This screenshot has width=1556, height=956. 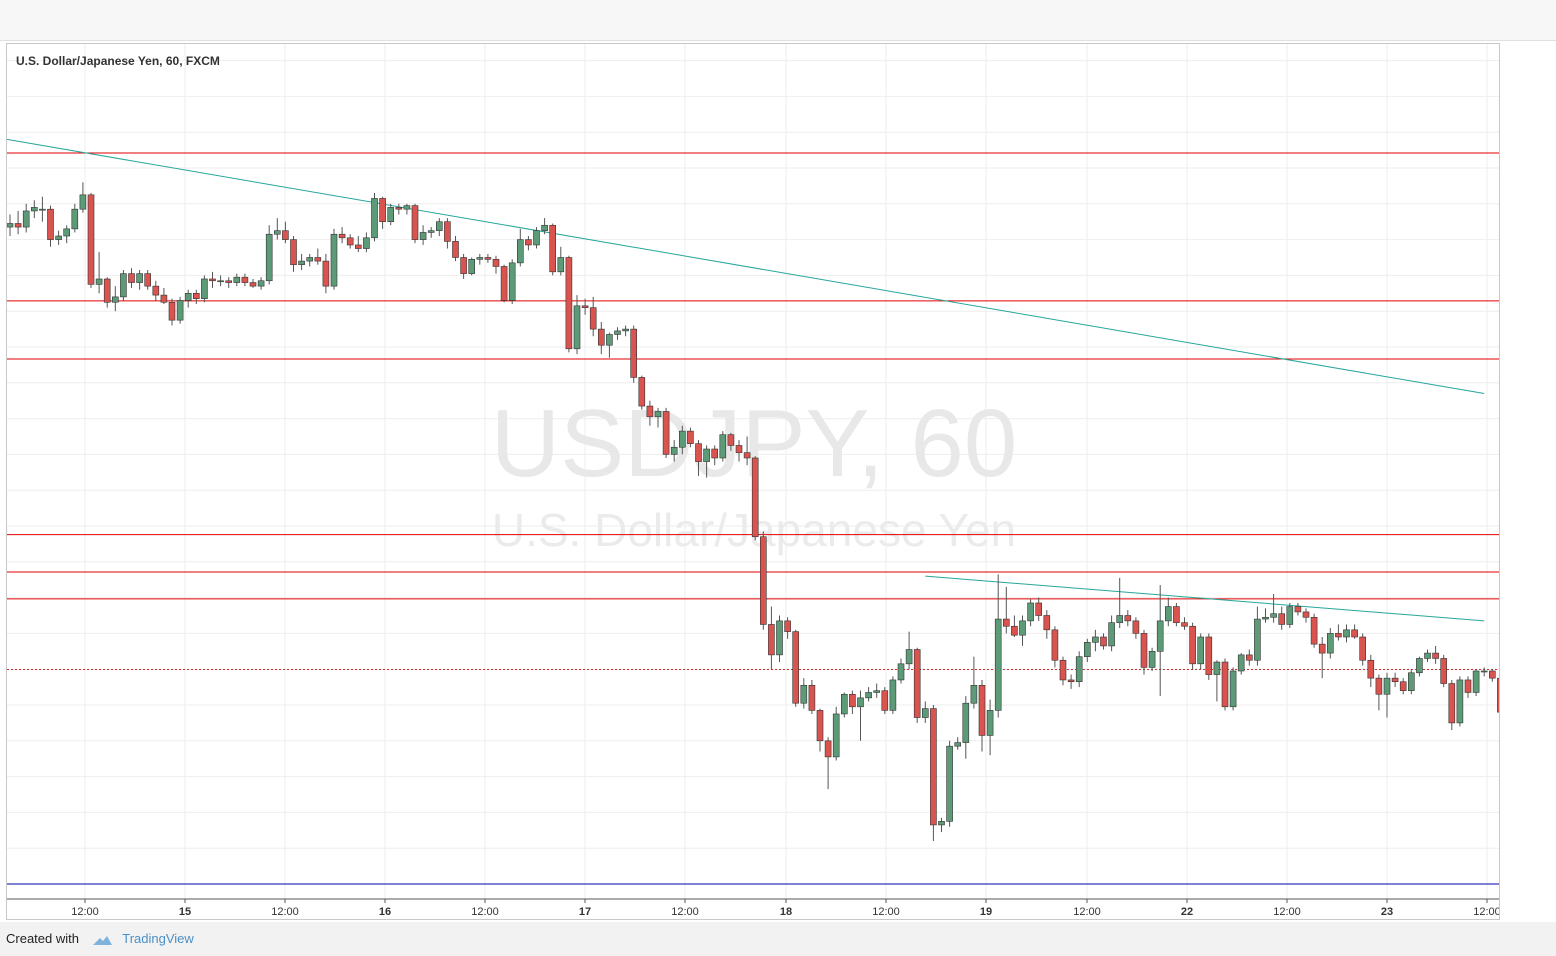 What do you see at coordinates (100, 938) in the screenshot?
I see `tradingview-credit: Created with TradingView` at bounding box center [100, 938].